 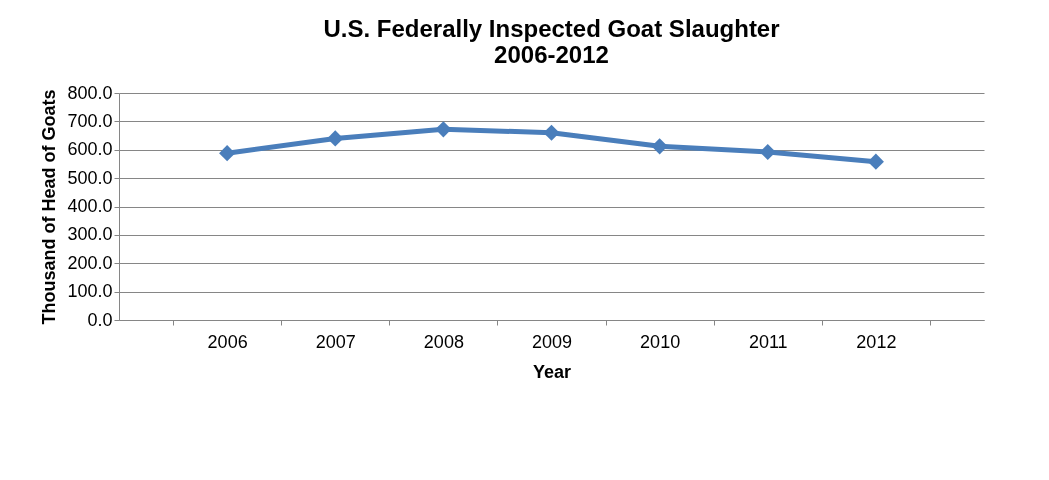 What do you see at coordinates (90, 206) in the screenshot?
I see `y-tick-label: 400.0` at bounding box center [90, 206].